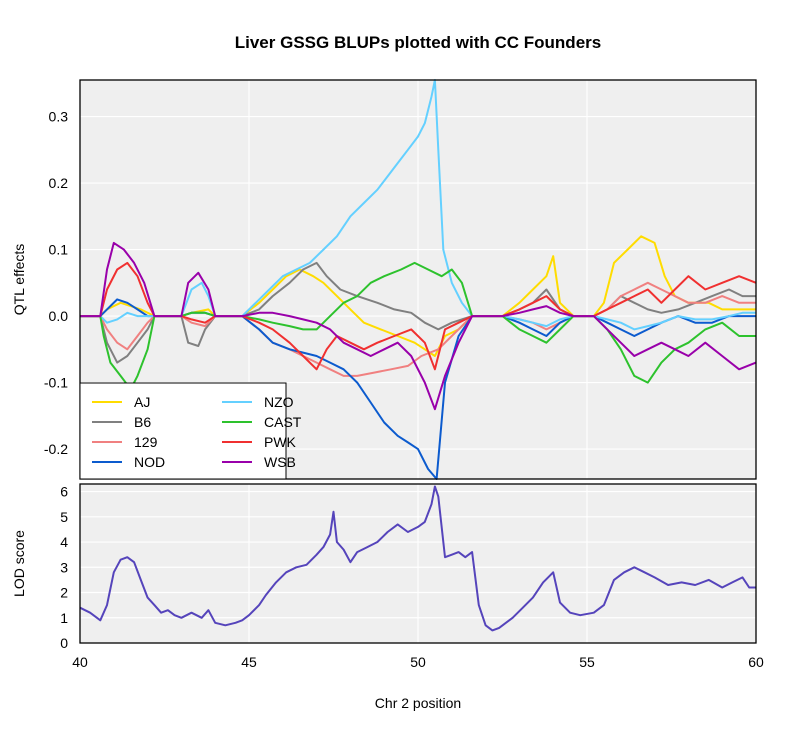 The height and width of the screenshot is (741, 797). Describe the element at coordinates (756, 662) in the screenshot. I see `x-tick-label: 60` at that location.